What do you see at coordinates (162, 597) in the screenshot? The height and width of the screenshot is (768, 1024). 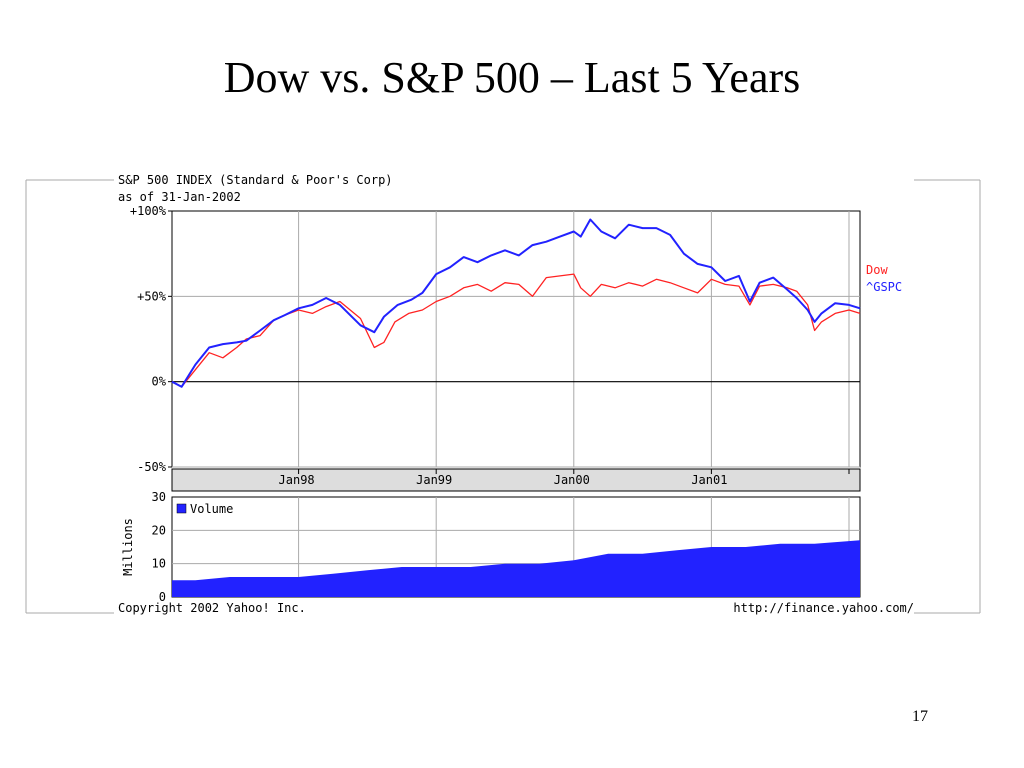 I see `volume-y-tick-label: 0` at bounding box center [162, 597].